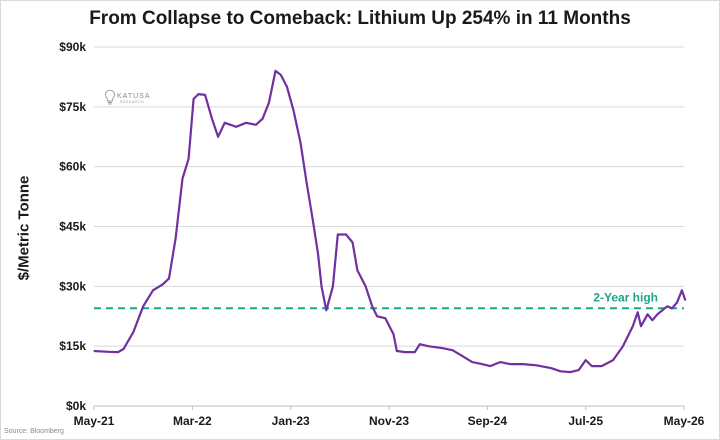 This screenshot has width=720, height=440. What do you see at coordinates (488, 421) in the screenshot?
I see `x-tick-label: Sep-24` at bounding box center [488, 421].